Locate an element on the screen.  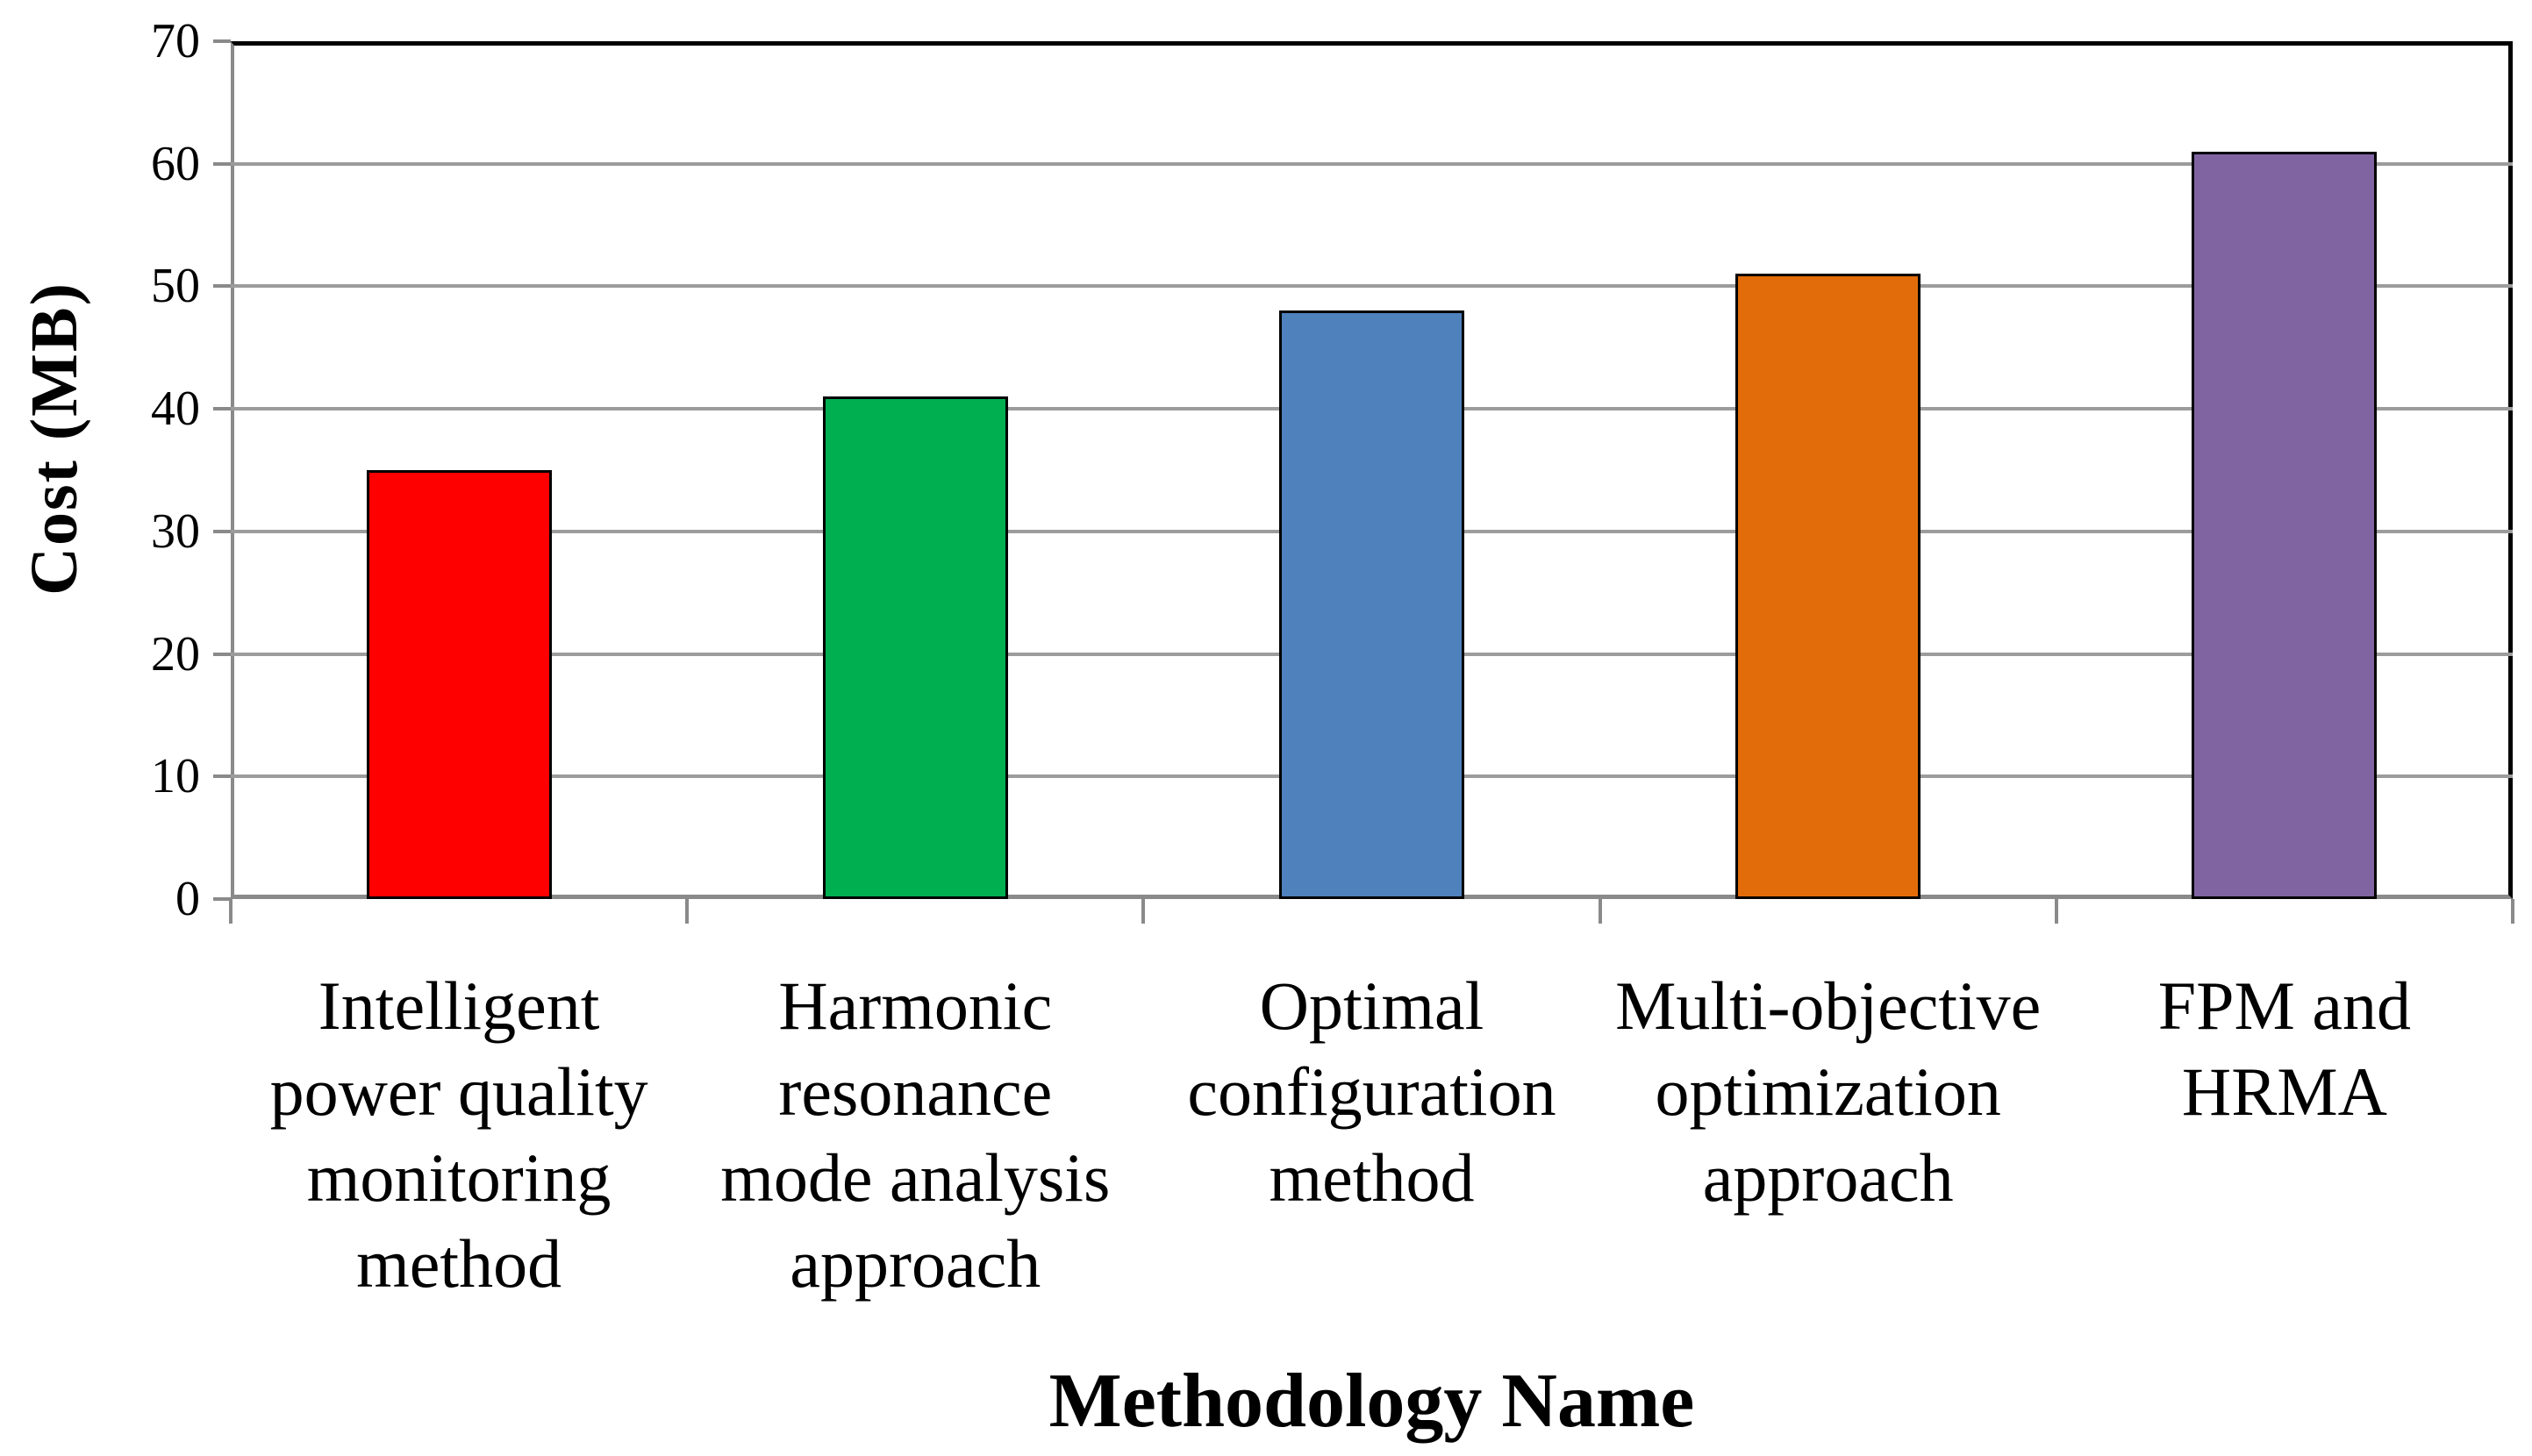
x-axis-title: Methodology Name is located at coordinates (1371, 1401).